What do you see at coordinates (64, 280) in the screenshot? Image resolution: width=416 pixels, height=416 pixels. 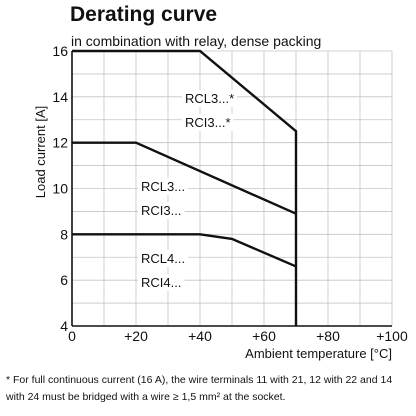 I see `y-tick-label: 6` at bounding box center [64, 280].